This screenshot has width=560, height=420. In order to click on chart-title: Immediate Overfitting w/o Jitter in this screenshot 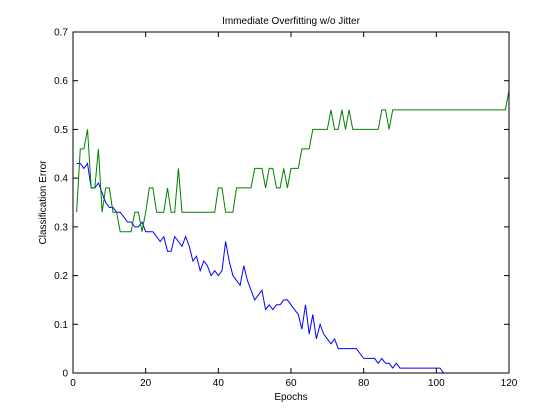, I will do `click(291, 21)`.